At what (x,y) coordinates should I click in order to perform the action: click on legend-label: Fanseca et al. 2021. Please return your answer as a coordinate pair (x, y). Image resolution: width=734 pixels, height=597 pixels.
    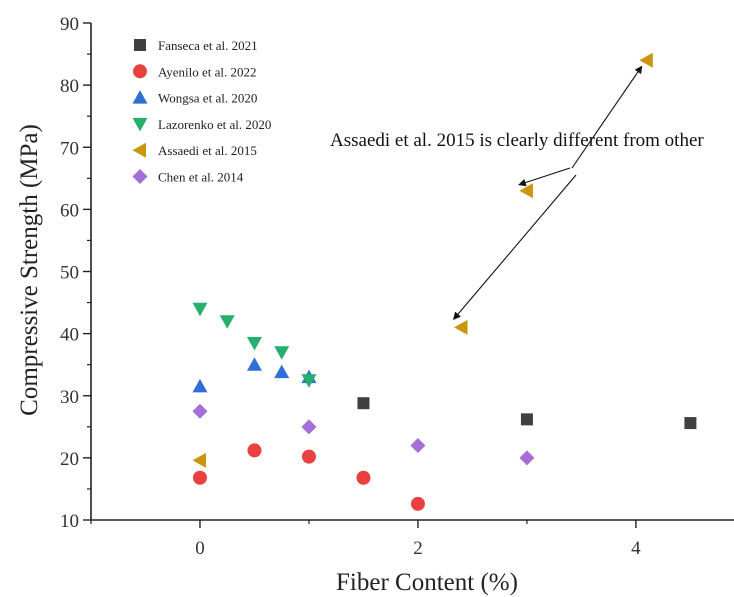
    Looking at the image, I should click on (208, 45).